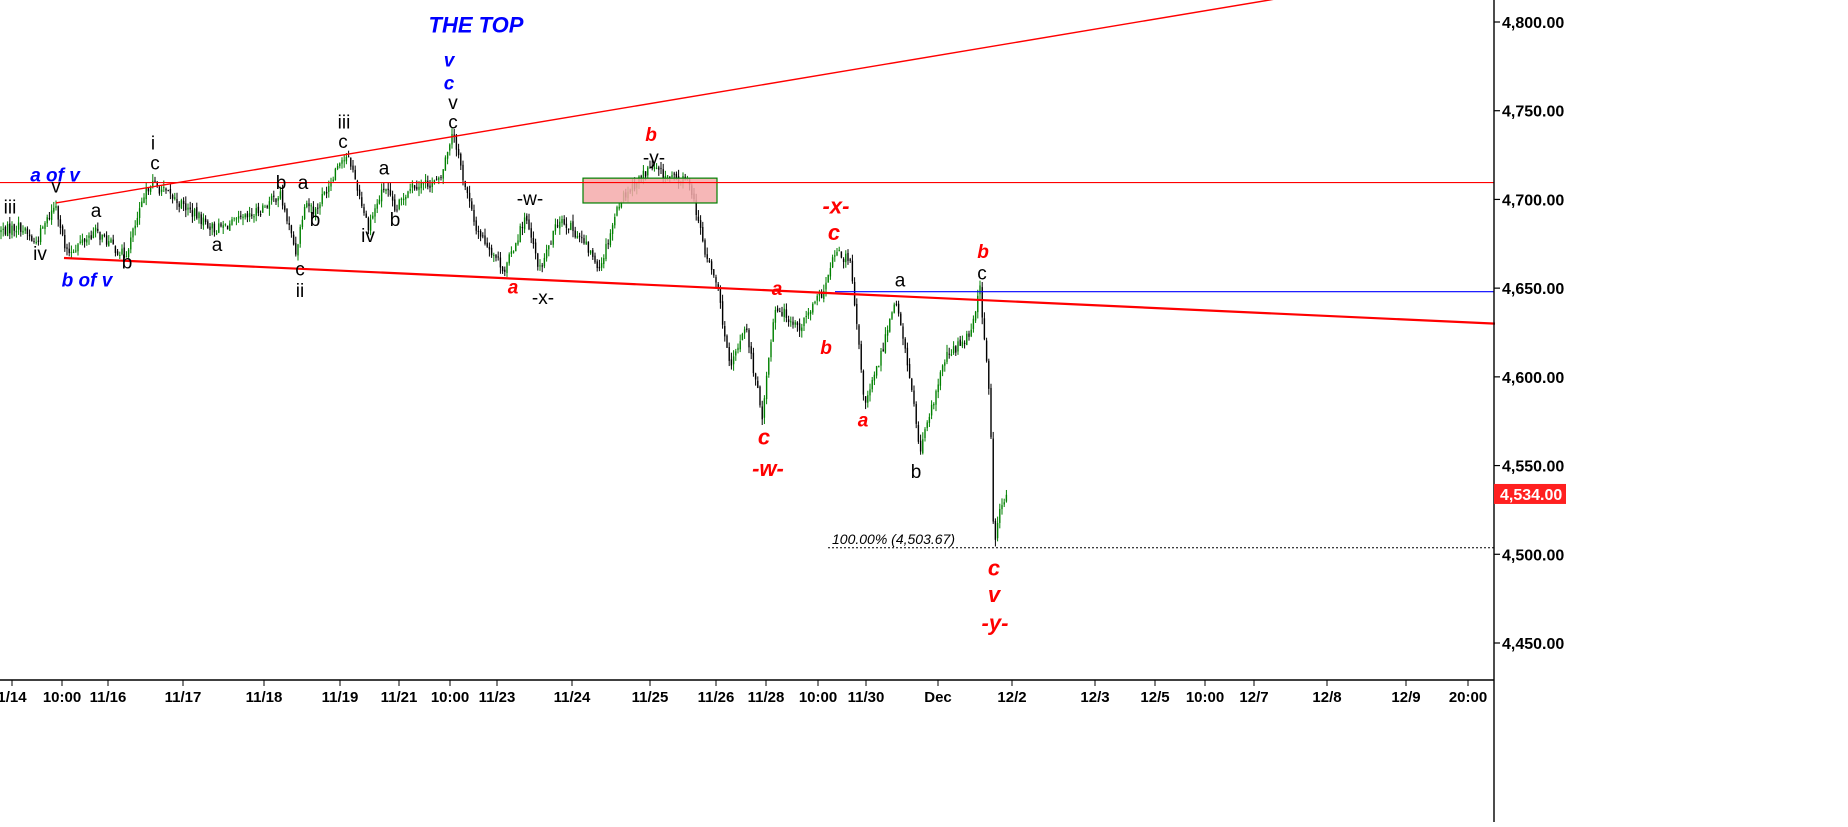 The height and width of the screenshot is (827, 1848). What do you see at coordinates (399, 697) in the screenshot?
I see `x-tick-label: 11/21` at bounding box center [399, 697].